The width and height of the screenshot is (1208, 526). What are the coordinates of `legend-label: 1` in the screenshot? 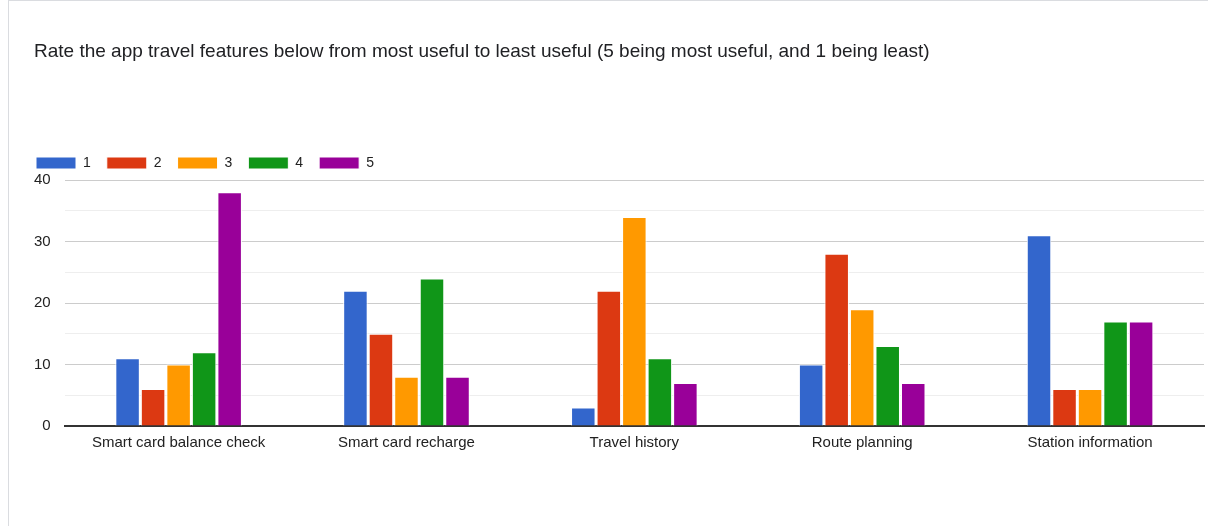 It's located at (87, 161).